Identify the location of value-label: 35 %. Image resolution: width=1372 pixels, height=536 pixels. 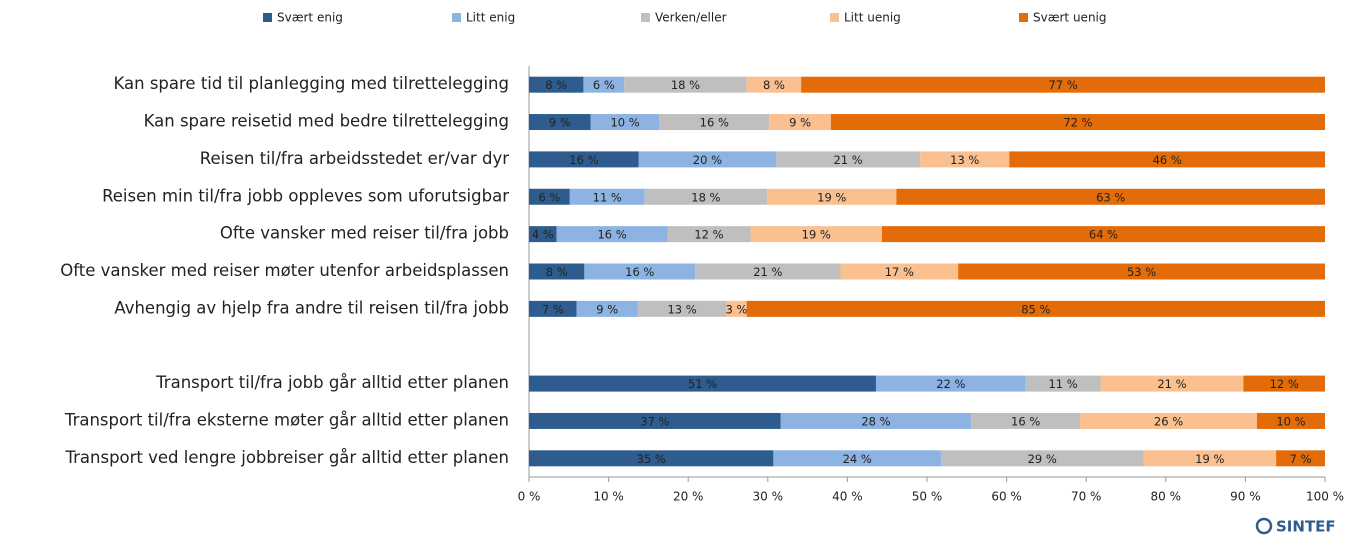
(651, 459).